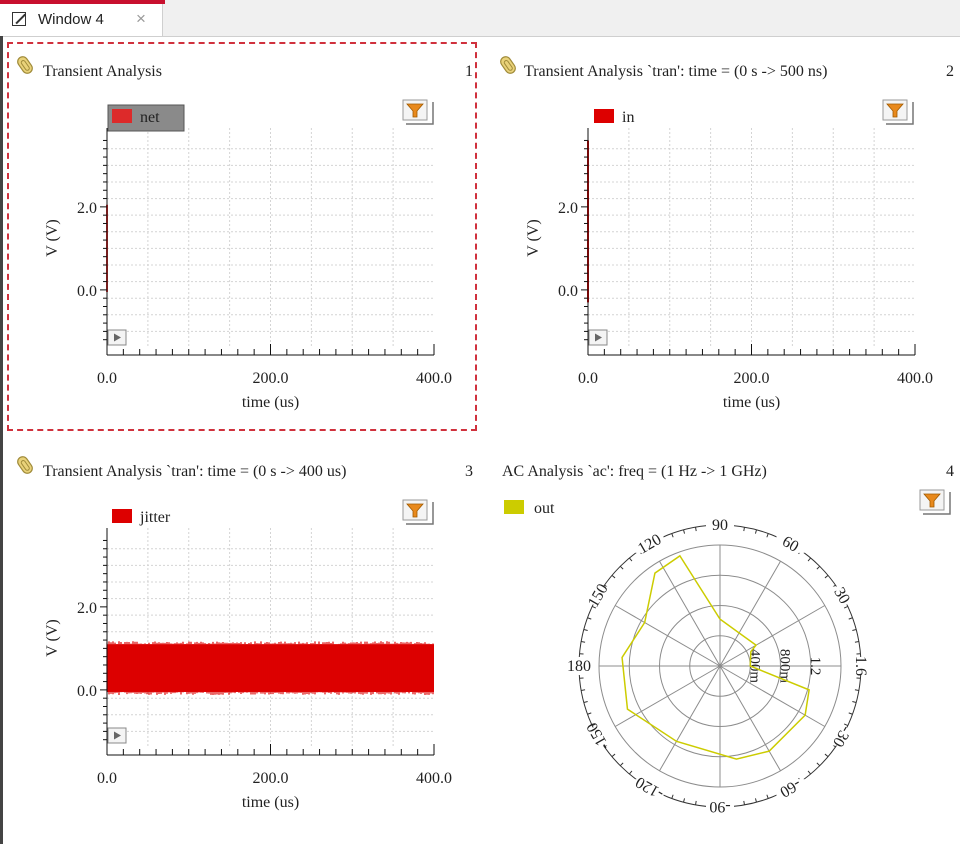  What do you see at coordinates (634, 471) in the screenshot?
I see `chart-title: AC Analysis `ac': freq = (1 Hz -> 1 GHz)` at bounding box center [634, 471].